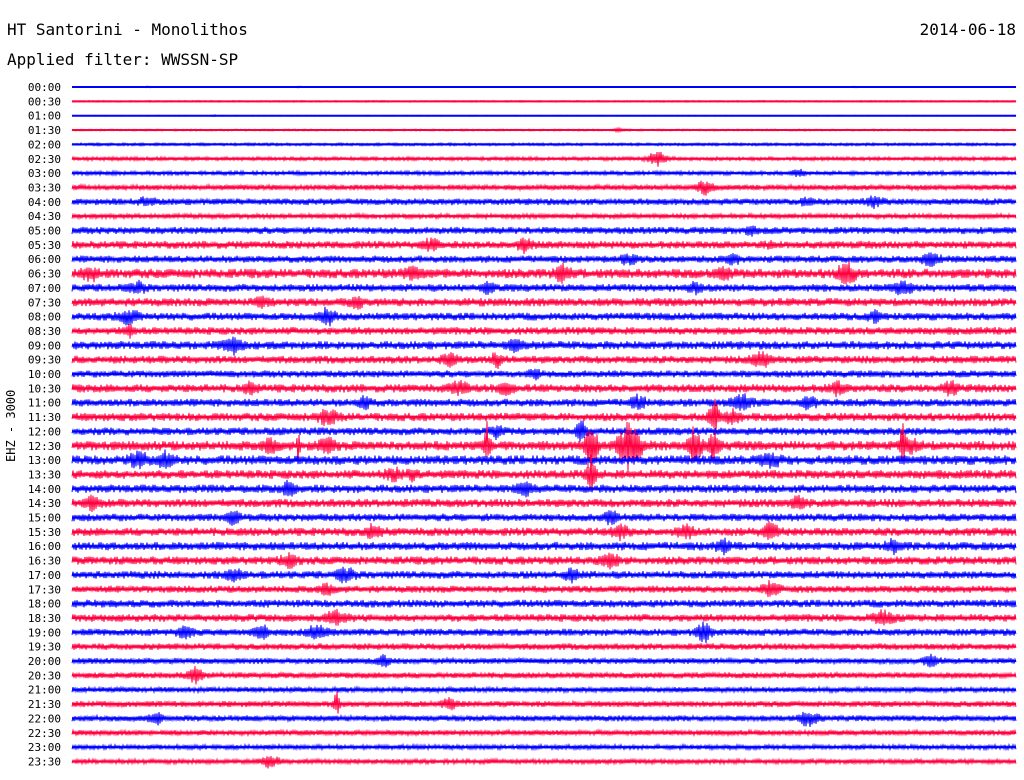  What do you see at coordinates (44, 345) in the screenshot?
I see `time-tick-label: 09:00` at bounding box center [44, 345].